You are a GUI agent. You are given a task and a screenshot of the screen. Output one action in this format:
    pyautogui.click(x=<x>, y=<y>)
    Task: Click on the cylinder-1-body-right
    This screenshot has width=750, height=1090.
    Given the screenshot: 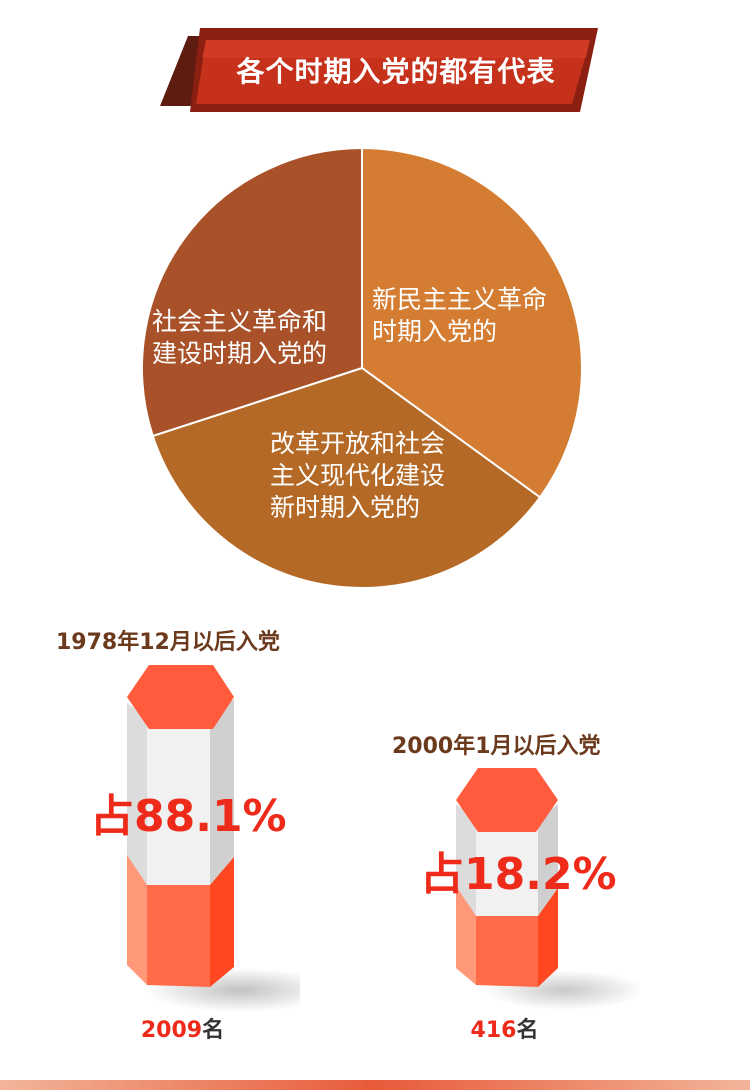 What is the action you would take?
    pyautogui.click(x=222, y=793)
    